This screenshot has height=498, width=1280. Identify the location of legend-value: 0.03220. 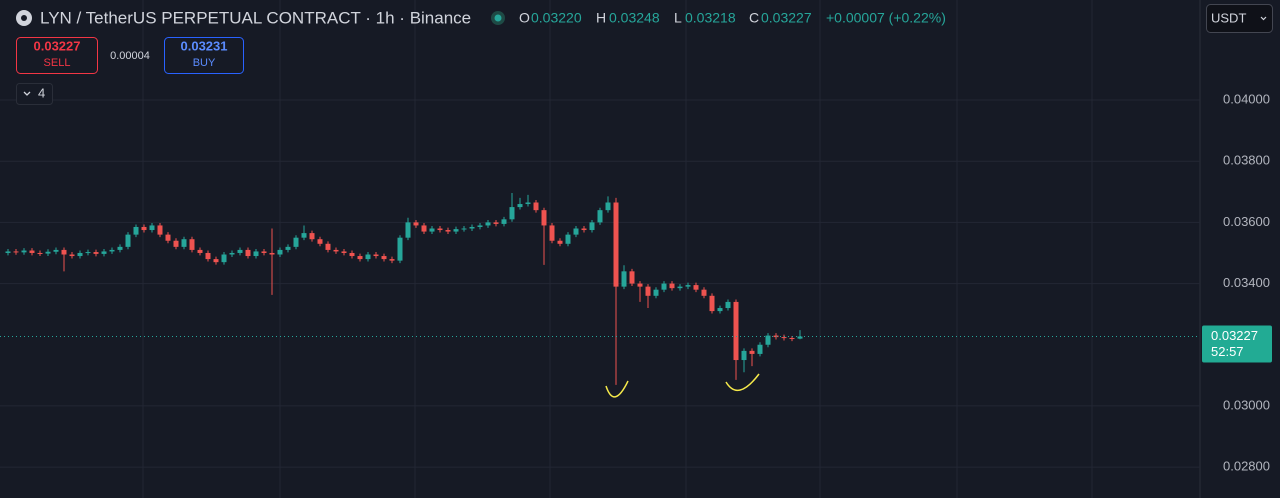
(556, 18).